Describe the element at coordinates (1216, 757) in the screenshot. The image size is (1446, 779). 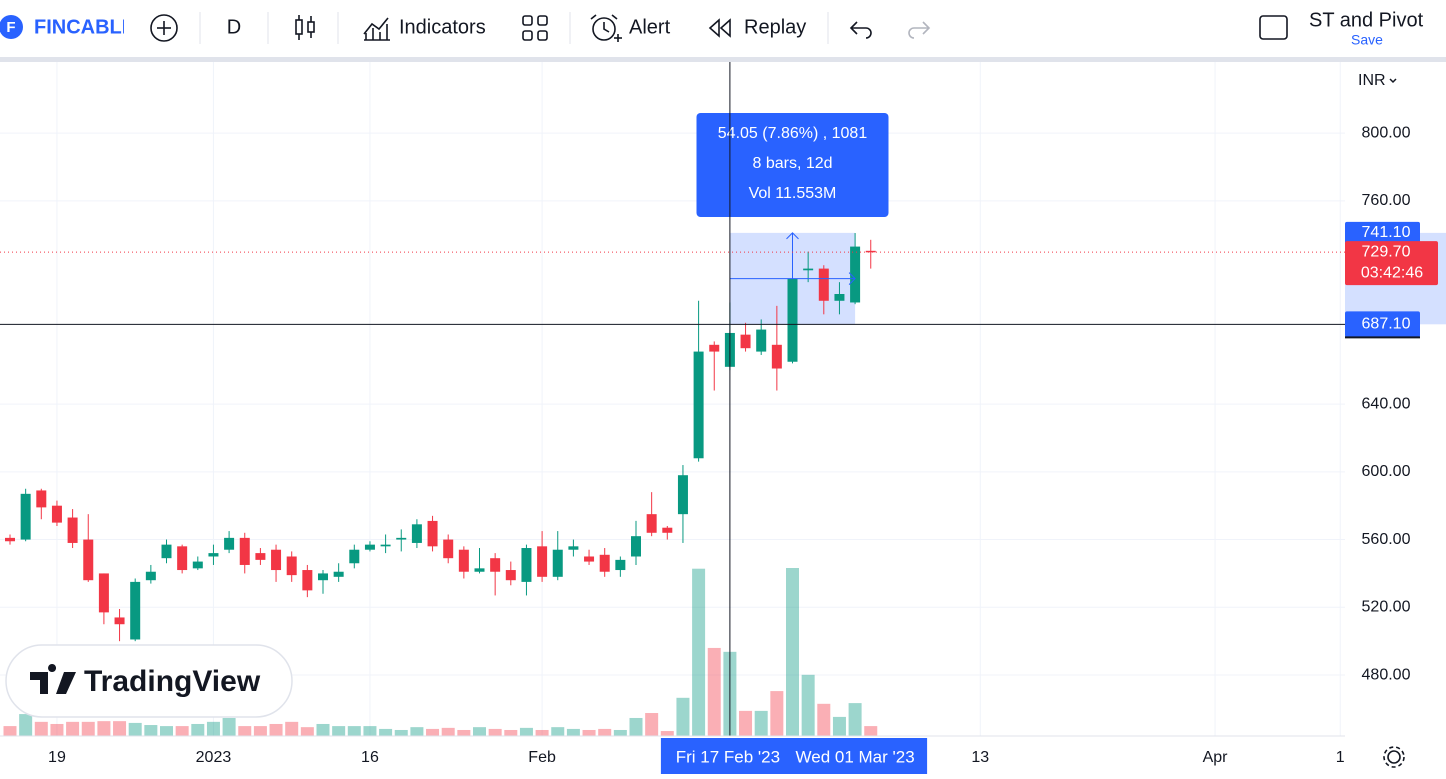
I see `time-tick-label: Apr` at that location.